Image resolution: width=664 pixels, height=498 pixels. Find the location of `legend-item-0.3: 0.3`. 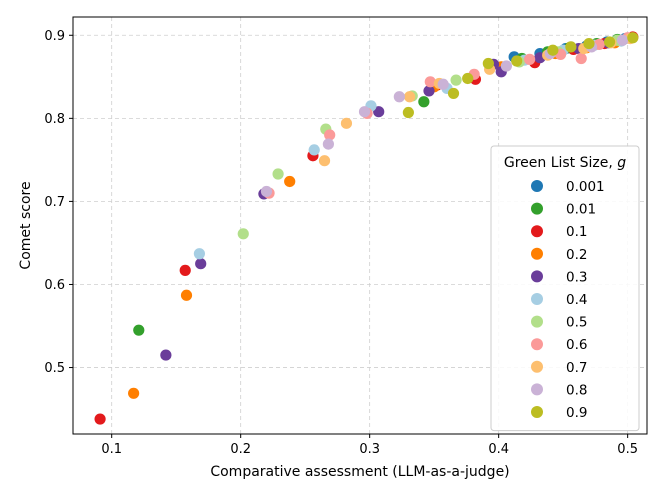

legend-item-0.3: 0.3 is located at coordinates (559, 277).